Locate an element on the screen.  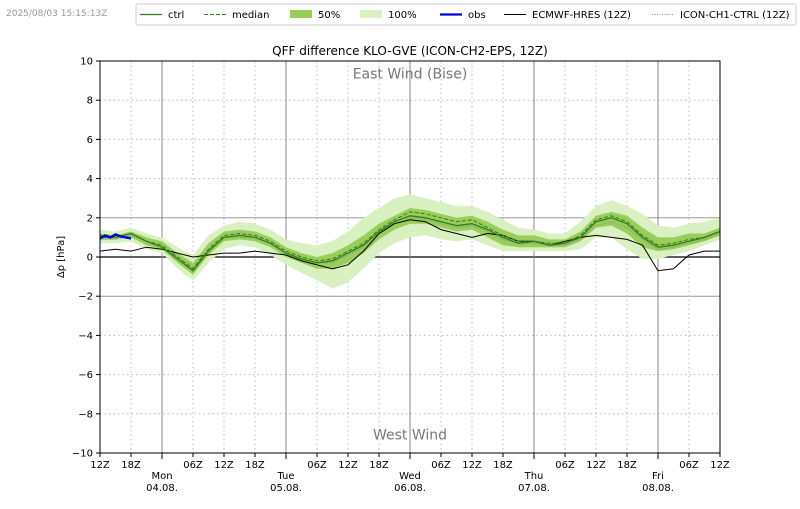
day-tick-label: Wed is located at coordinates (410, 476).